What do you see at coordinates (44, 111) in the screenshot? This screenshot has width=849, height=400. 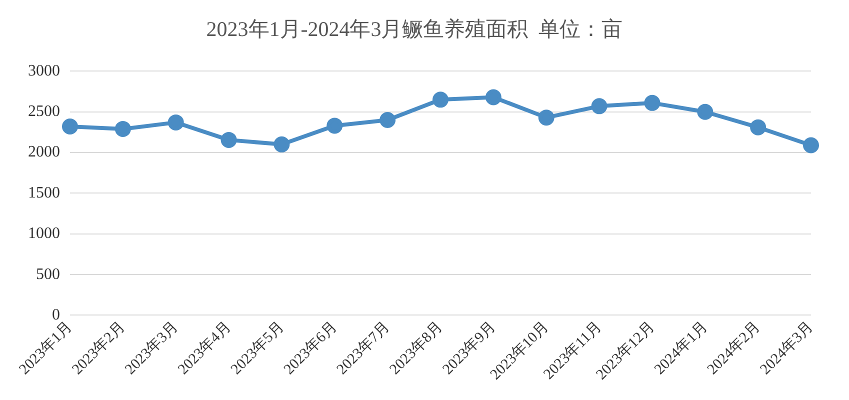 I see `y-tick-label: 2500` at bounding box center [44, 111].